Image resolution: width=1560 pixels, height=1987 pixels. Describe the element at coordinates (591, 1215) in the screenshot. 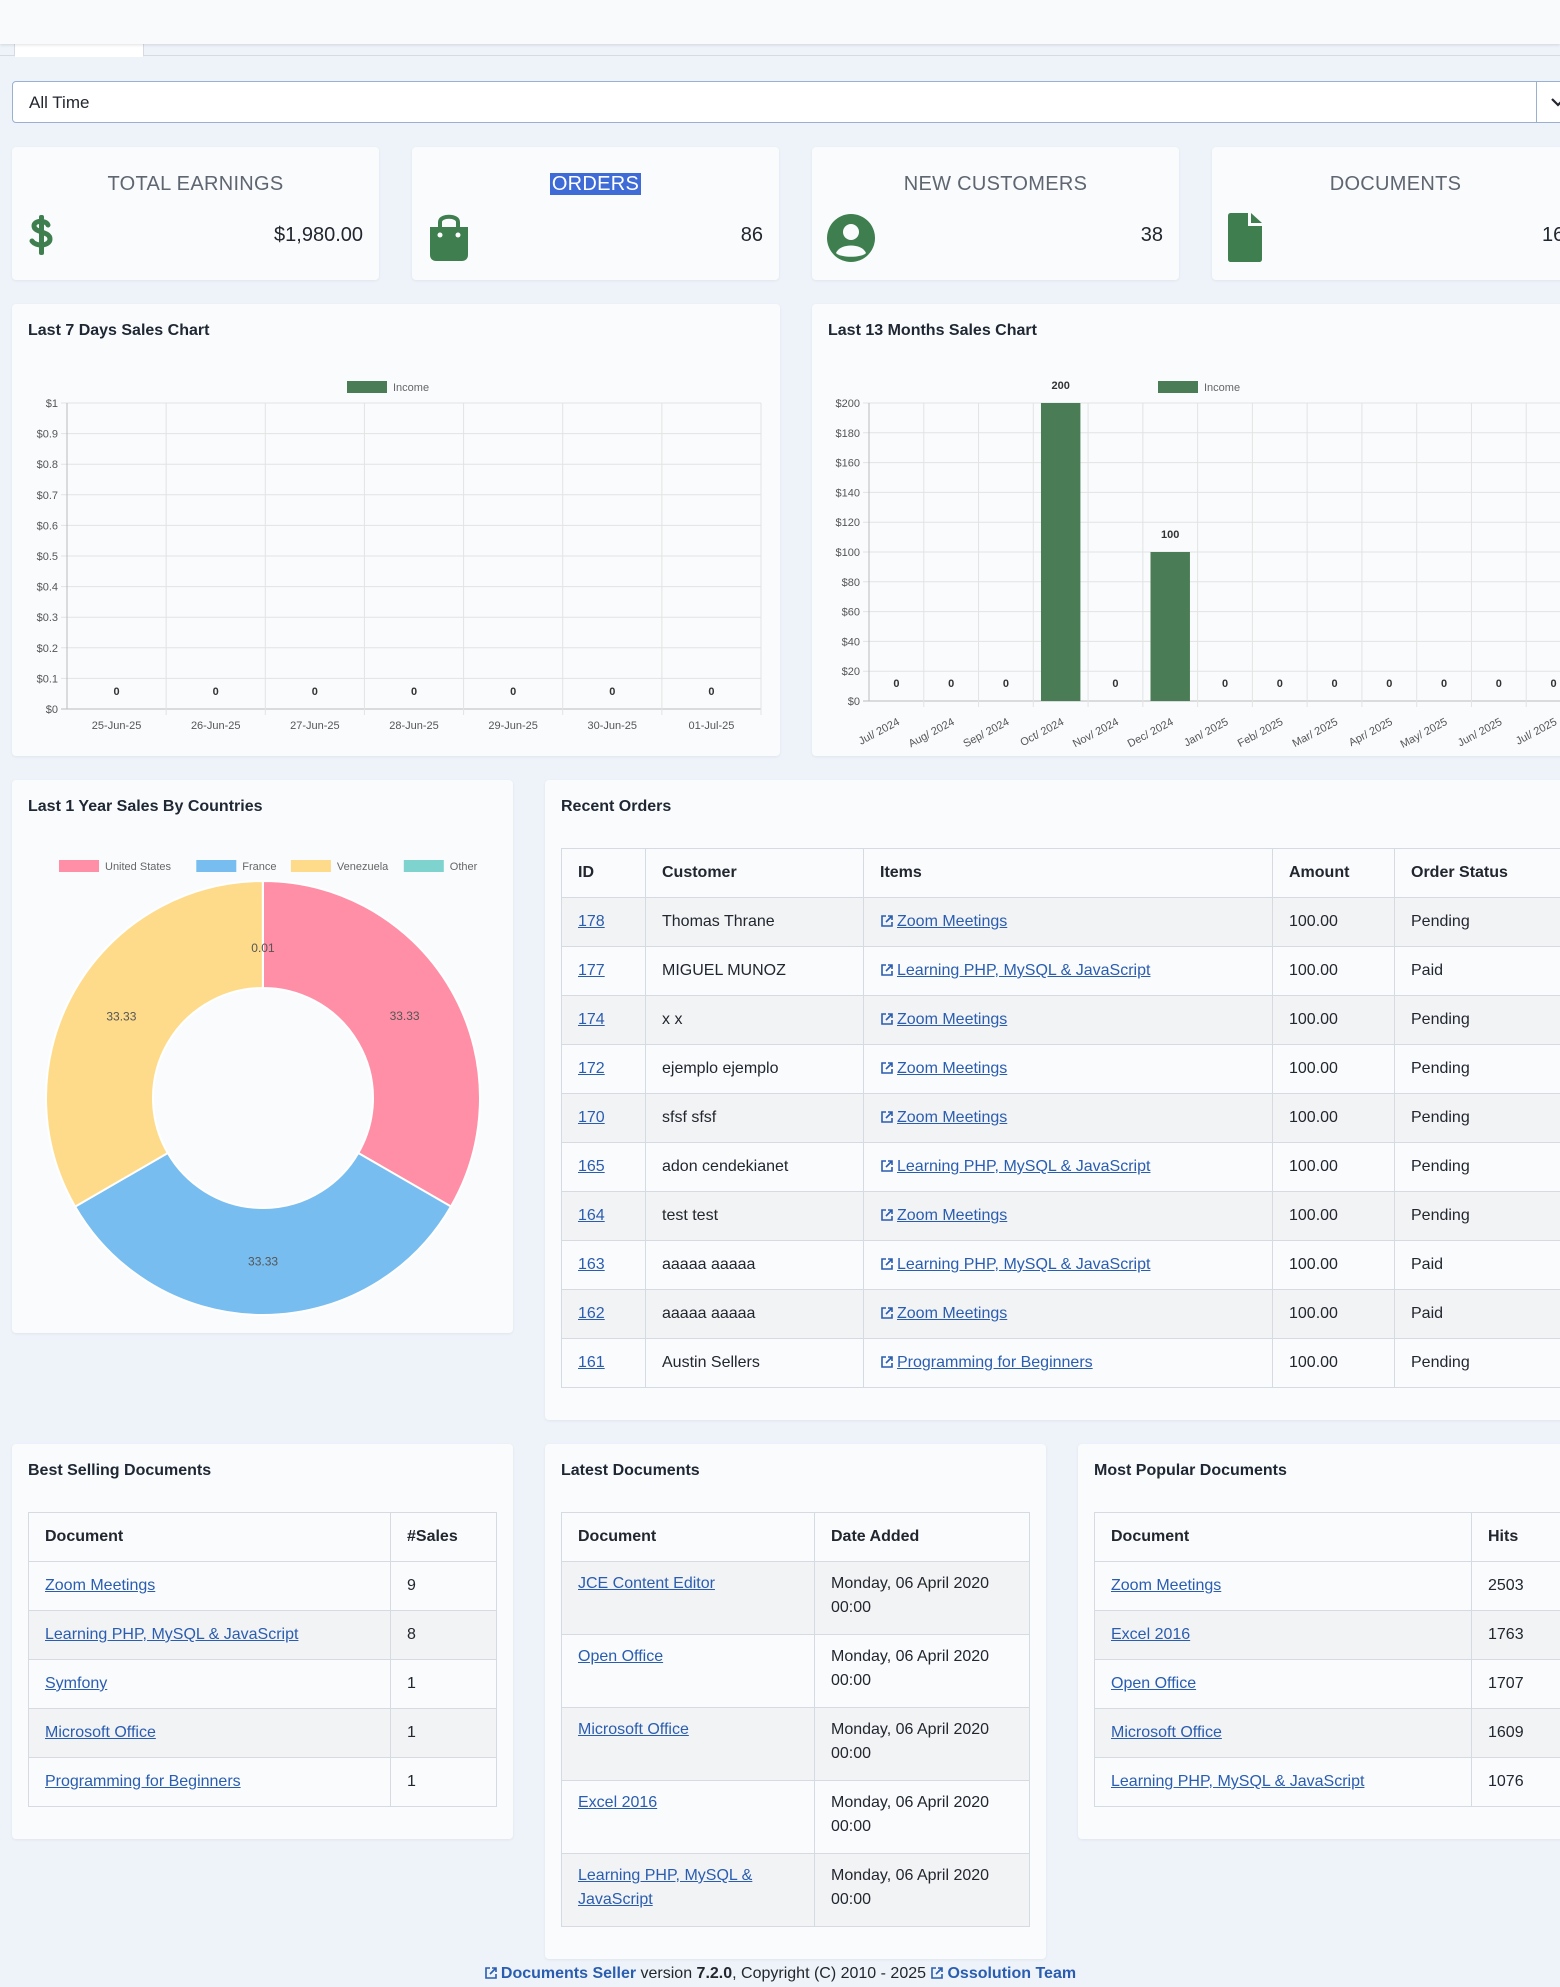

I see `order-id-link: 164` at that location.